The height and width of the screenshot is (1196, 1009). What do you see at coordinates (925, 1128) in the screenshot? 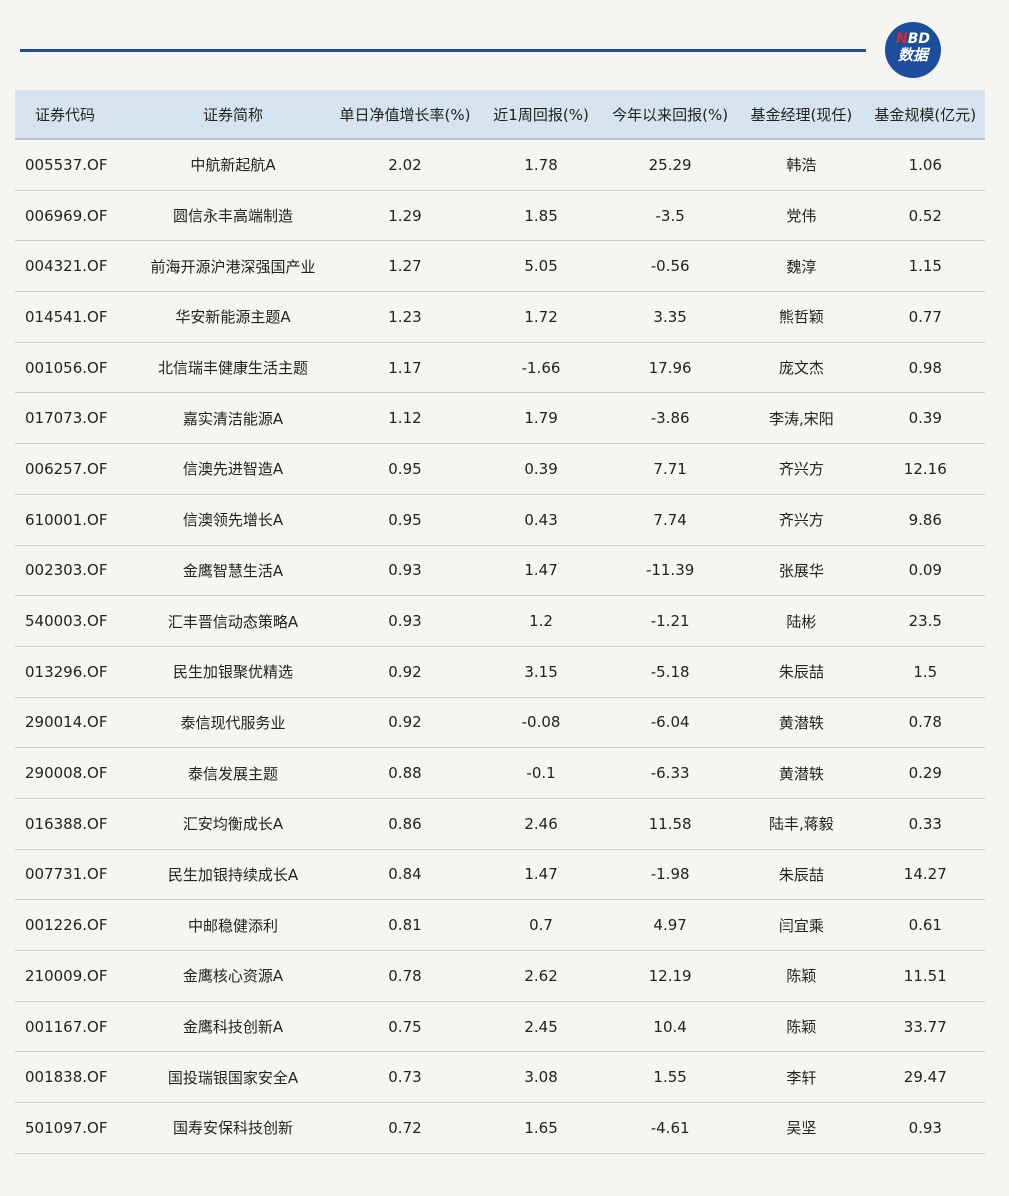
I see `cell-size: 0.93` at bounding box center [925, 1128].